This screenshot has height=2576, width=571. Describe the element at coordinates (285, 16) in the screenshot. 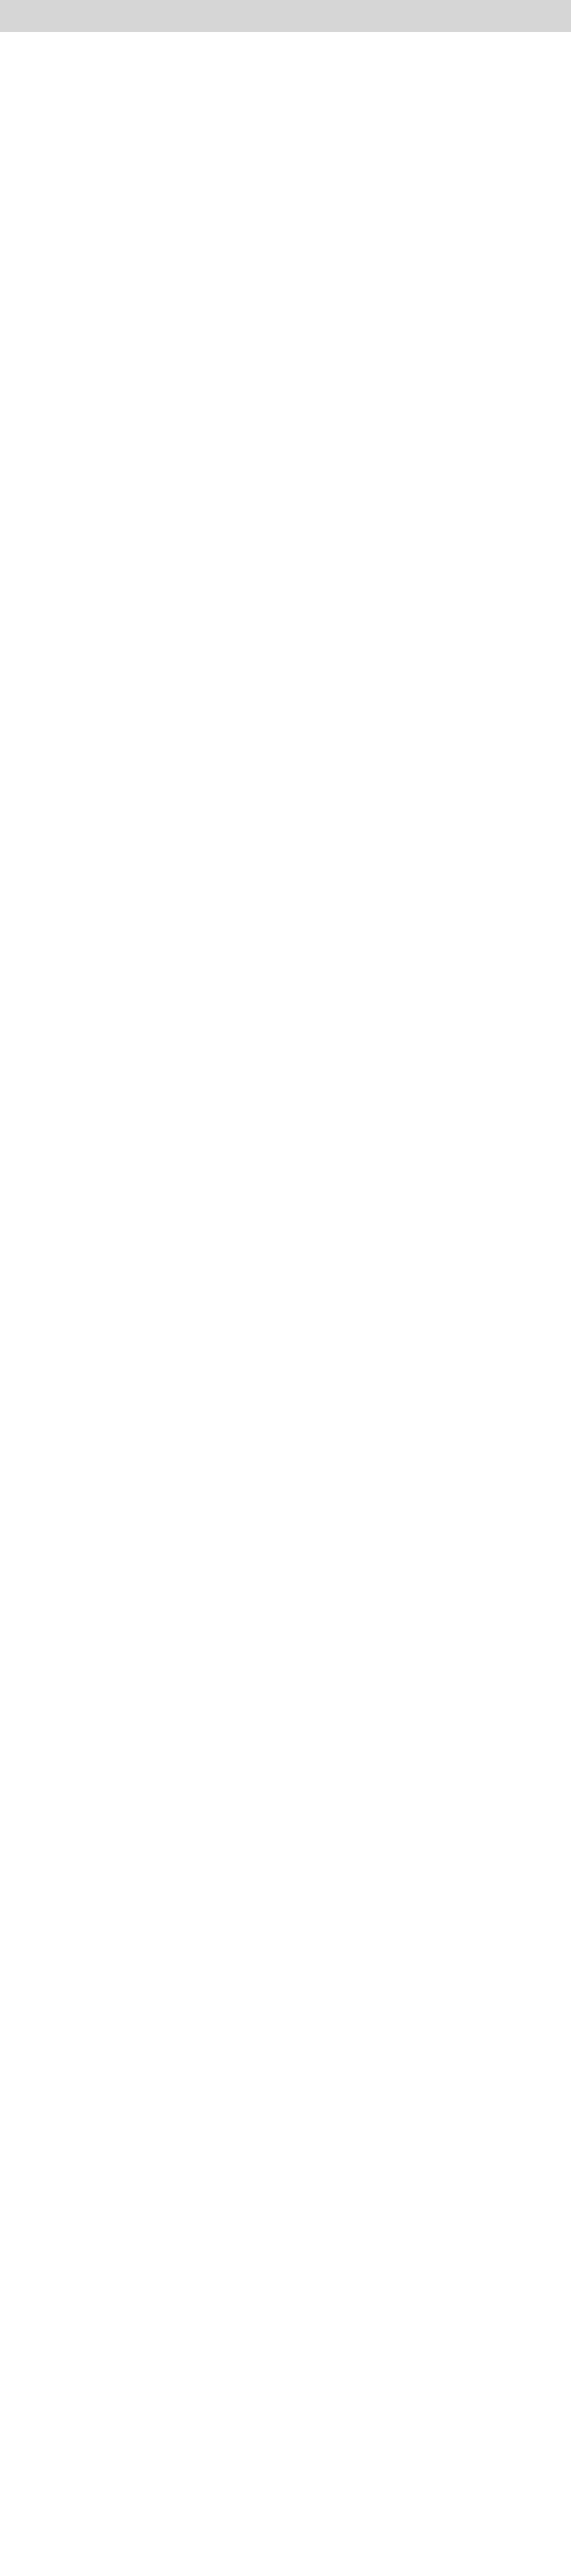

I see `event-header` at that location.